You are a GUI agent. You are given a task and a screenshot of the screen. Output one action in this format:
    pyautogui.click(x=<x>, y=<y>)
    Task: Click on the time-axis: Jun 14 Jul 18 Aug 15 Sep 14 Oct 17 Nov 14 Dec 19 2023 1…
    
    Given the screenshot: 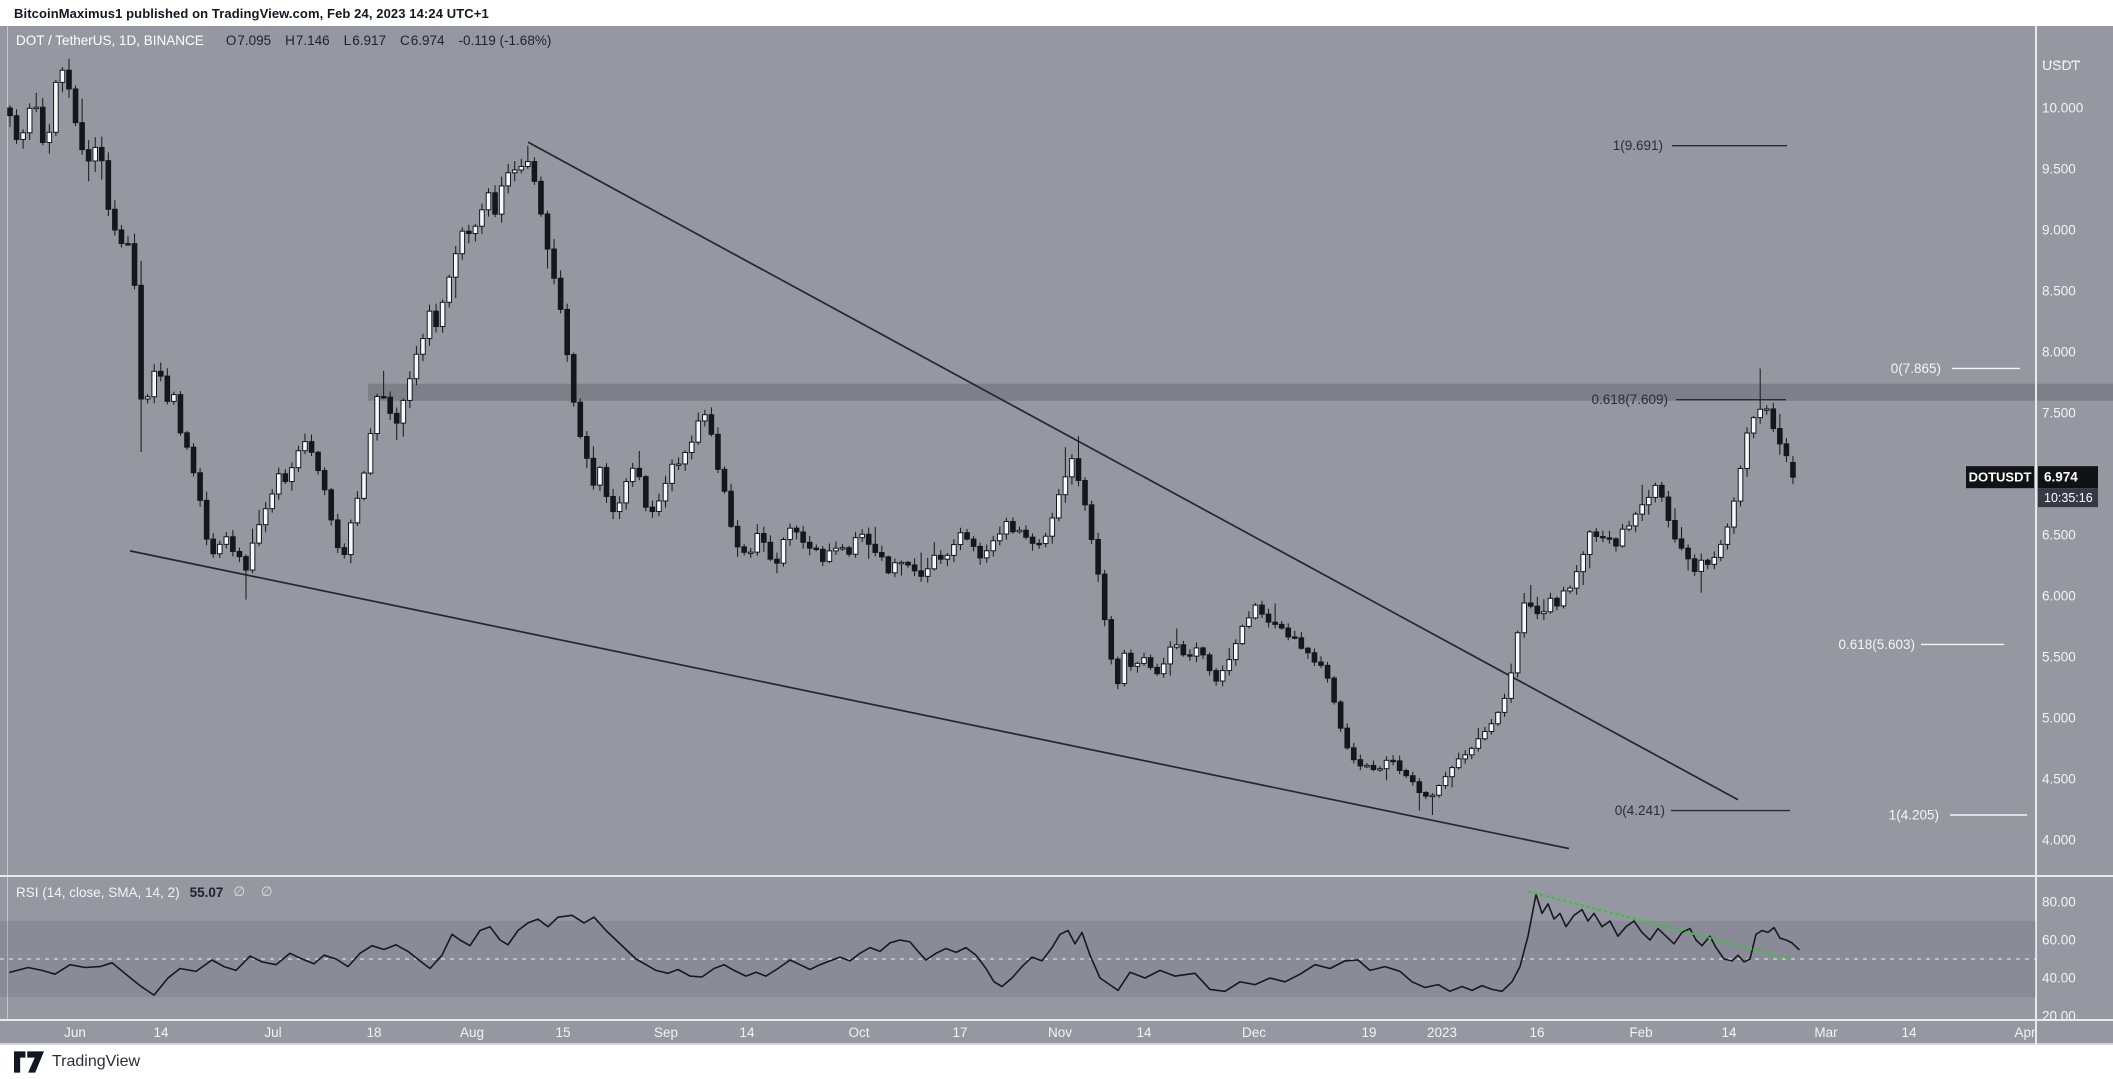 What is the action you would take?
    pyautogui.click(x=1050, y=1032)
    